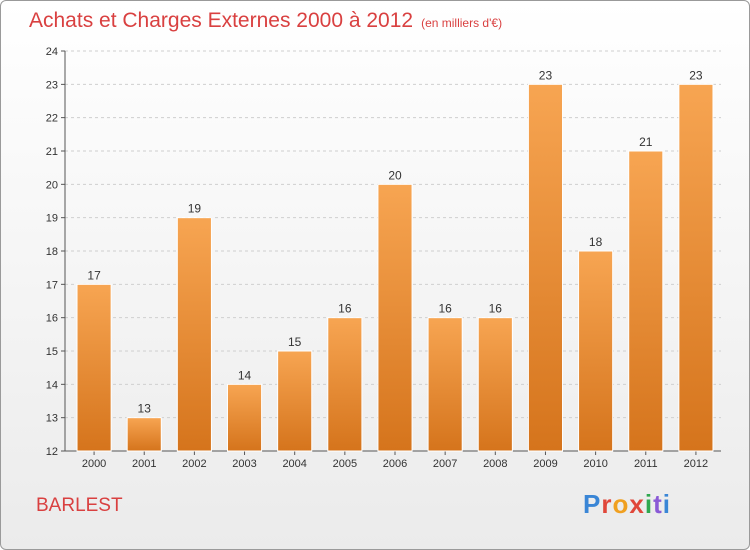 The image size is (750, 550). Describe the element at coordinates (52, 285) in the screenshot. I see `y-tick-label: 17` at that location.